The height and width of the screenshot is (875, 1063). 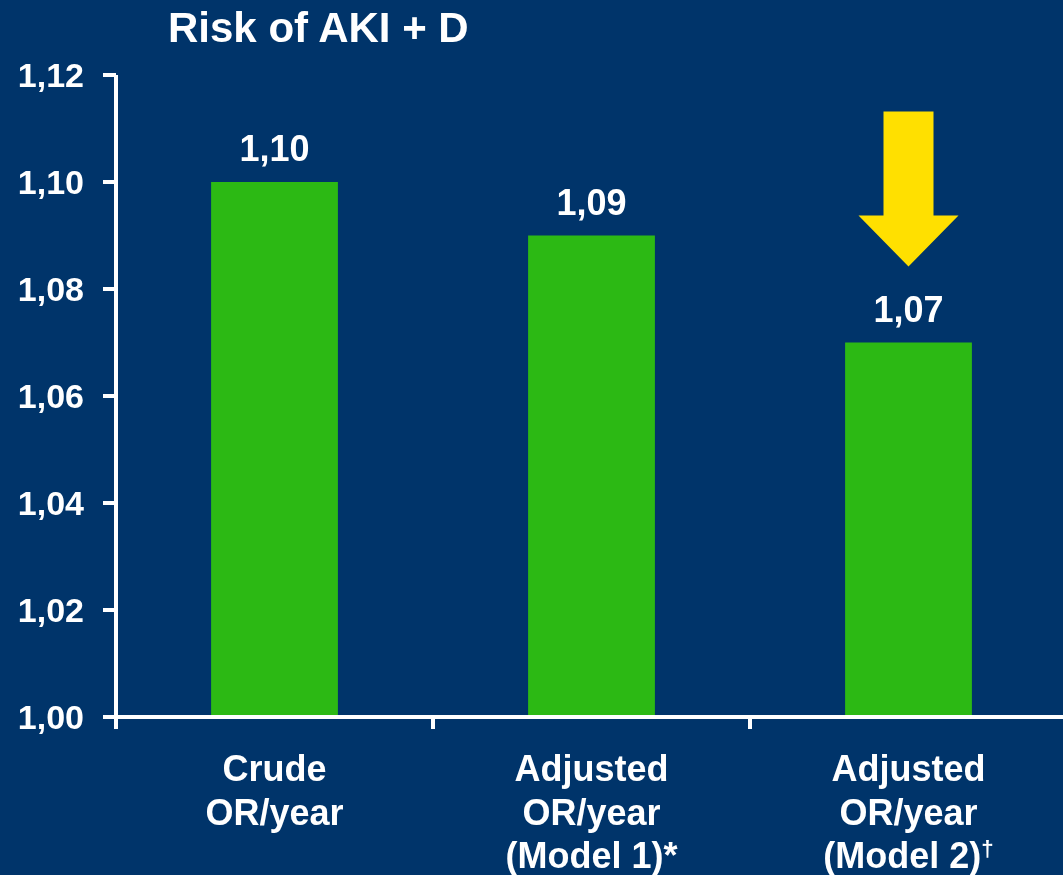 What do you see at coordinates (50, 716) in the screenshot?
I see `y-tick-label: 1,00` at bounding box center [50, 716].